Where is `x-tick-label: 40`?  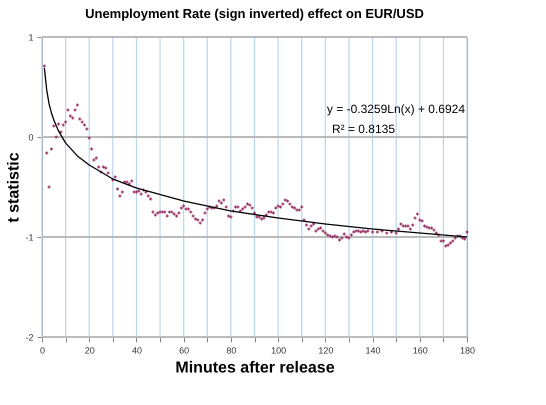 x-tick-label: 40 is located at coordinates (137, 351).